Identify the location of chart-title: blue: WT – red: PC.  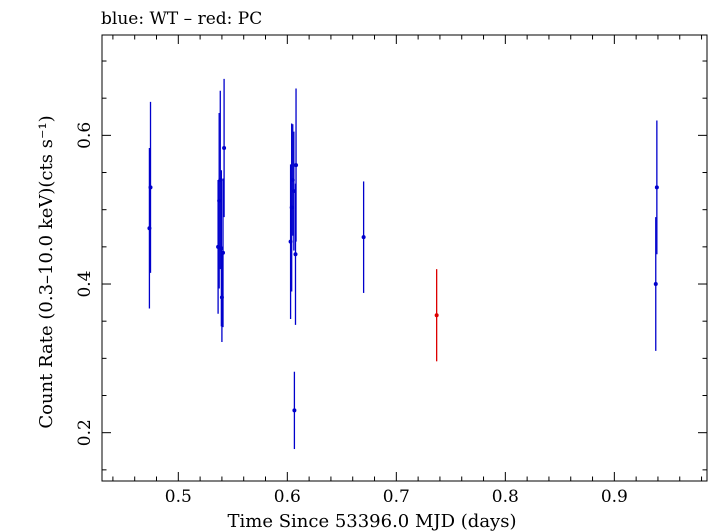
(181, 19).